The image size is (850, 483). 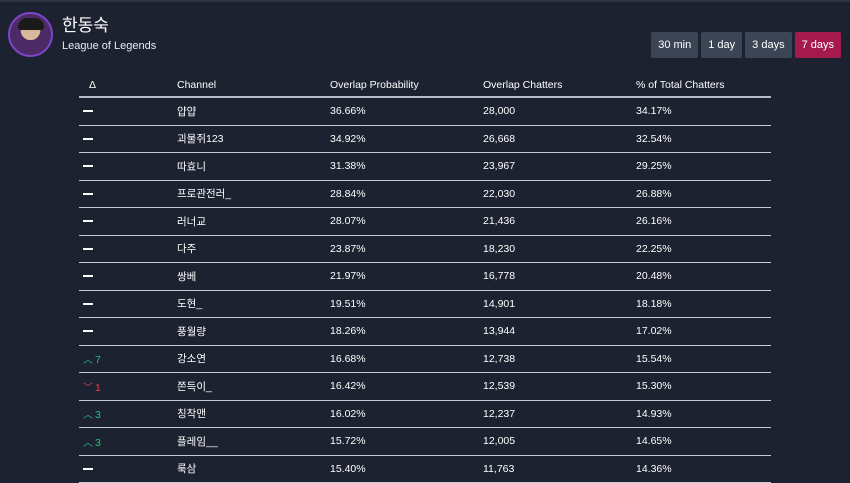 I want to click on chevron-up-icon: ︿, so click(x=88, y=361).